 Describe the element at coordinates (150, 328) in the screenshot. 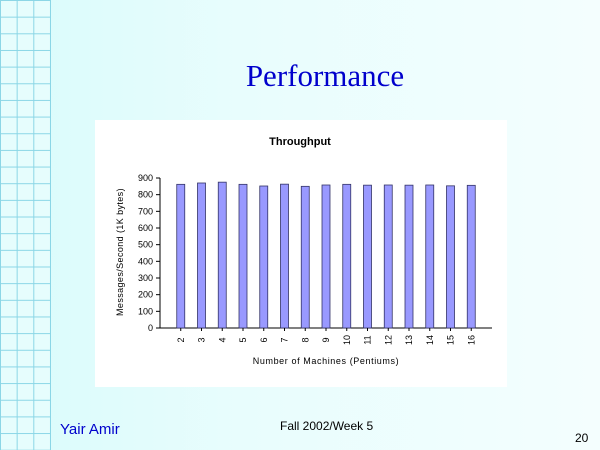

I see `y-tick-label: 0` at that location.